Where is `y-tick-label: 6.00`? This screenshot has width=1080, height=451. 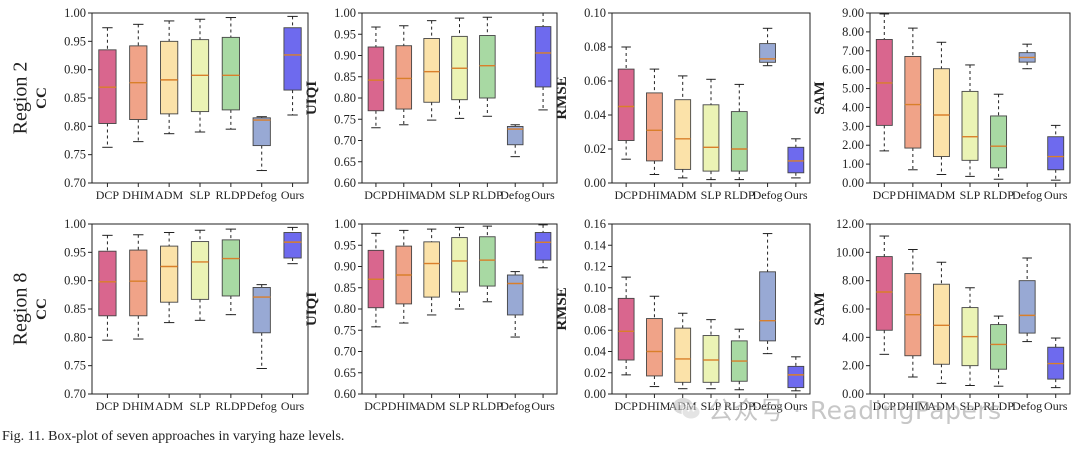
y-tick-label: 6.00 is located at coordinates (853, 70).